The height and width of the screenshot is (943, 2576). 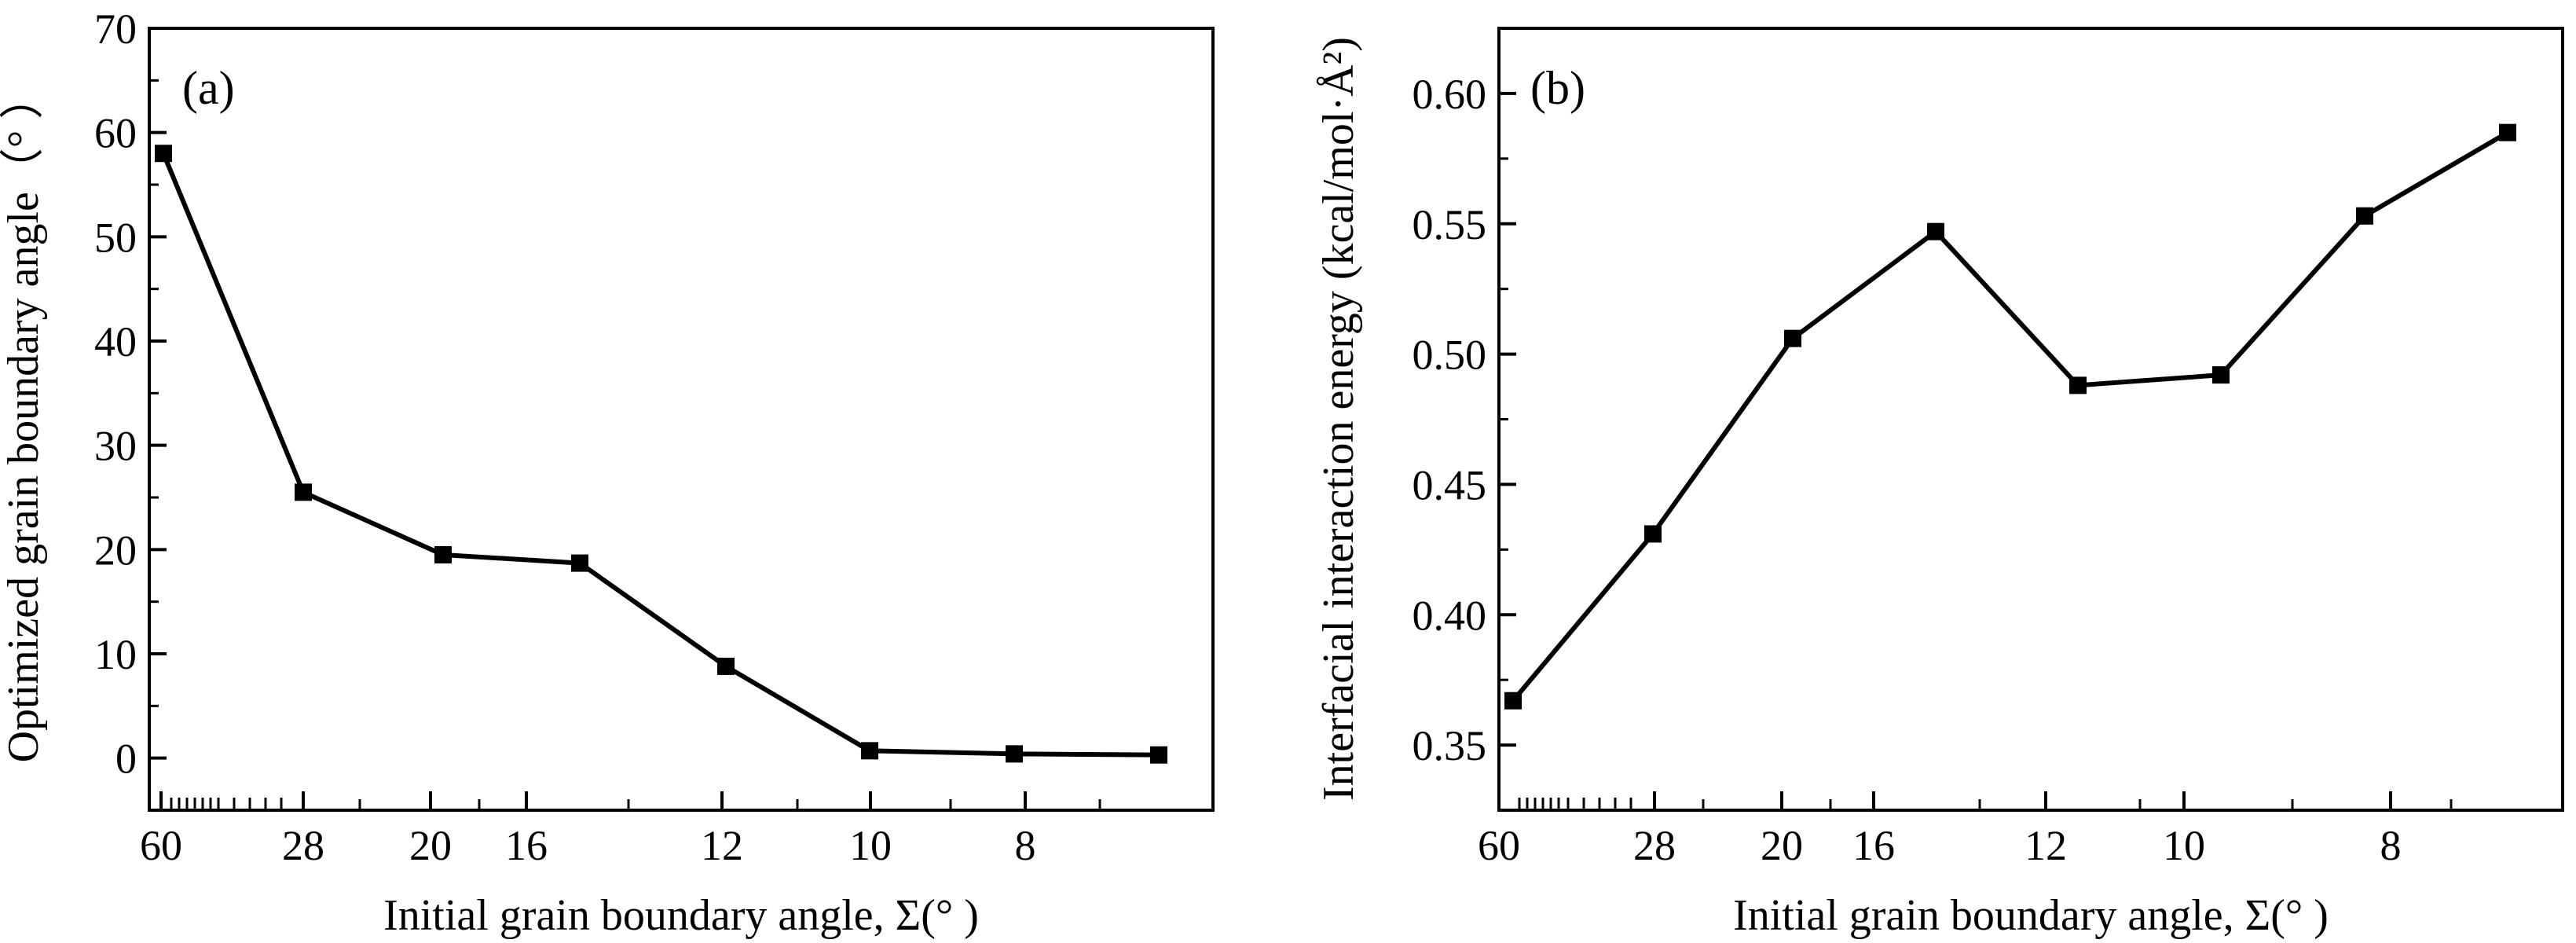 What do you see at coordinates (115, 341) in the screenshot?
I see `y-tick-label: 40` at bounding box center [115, 341].